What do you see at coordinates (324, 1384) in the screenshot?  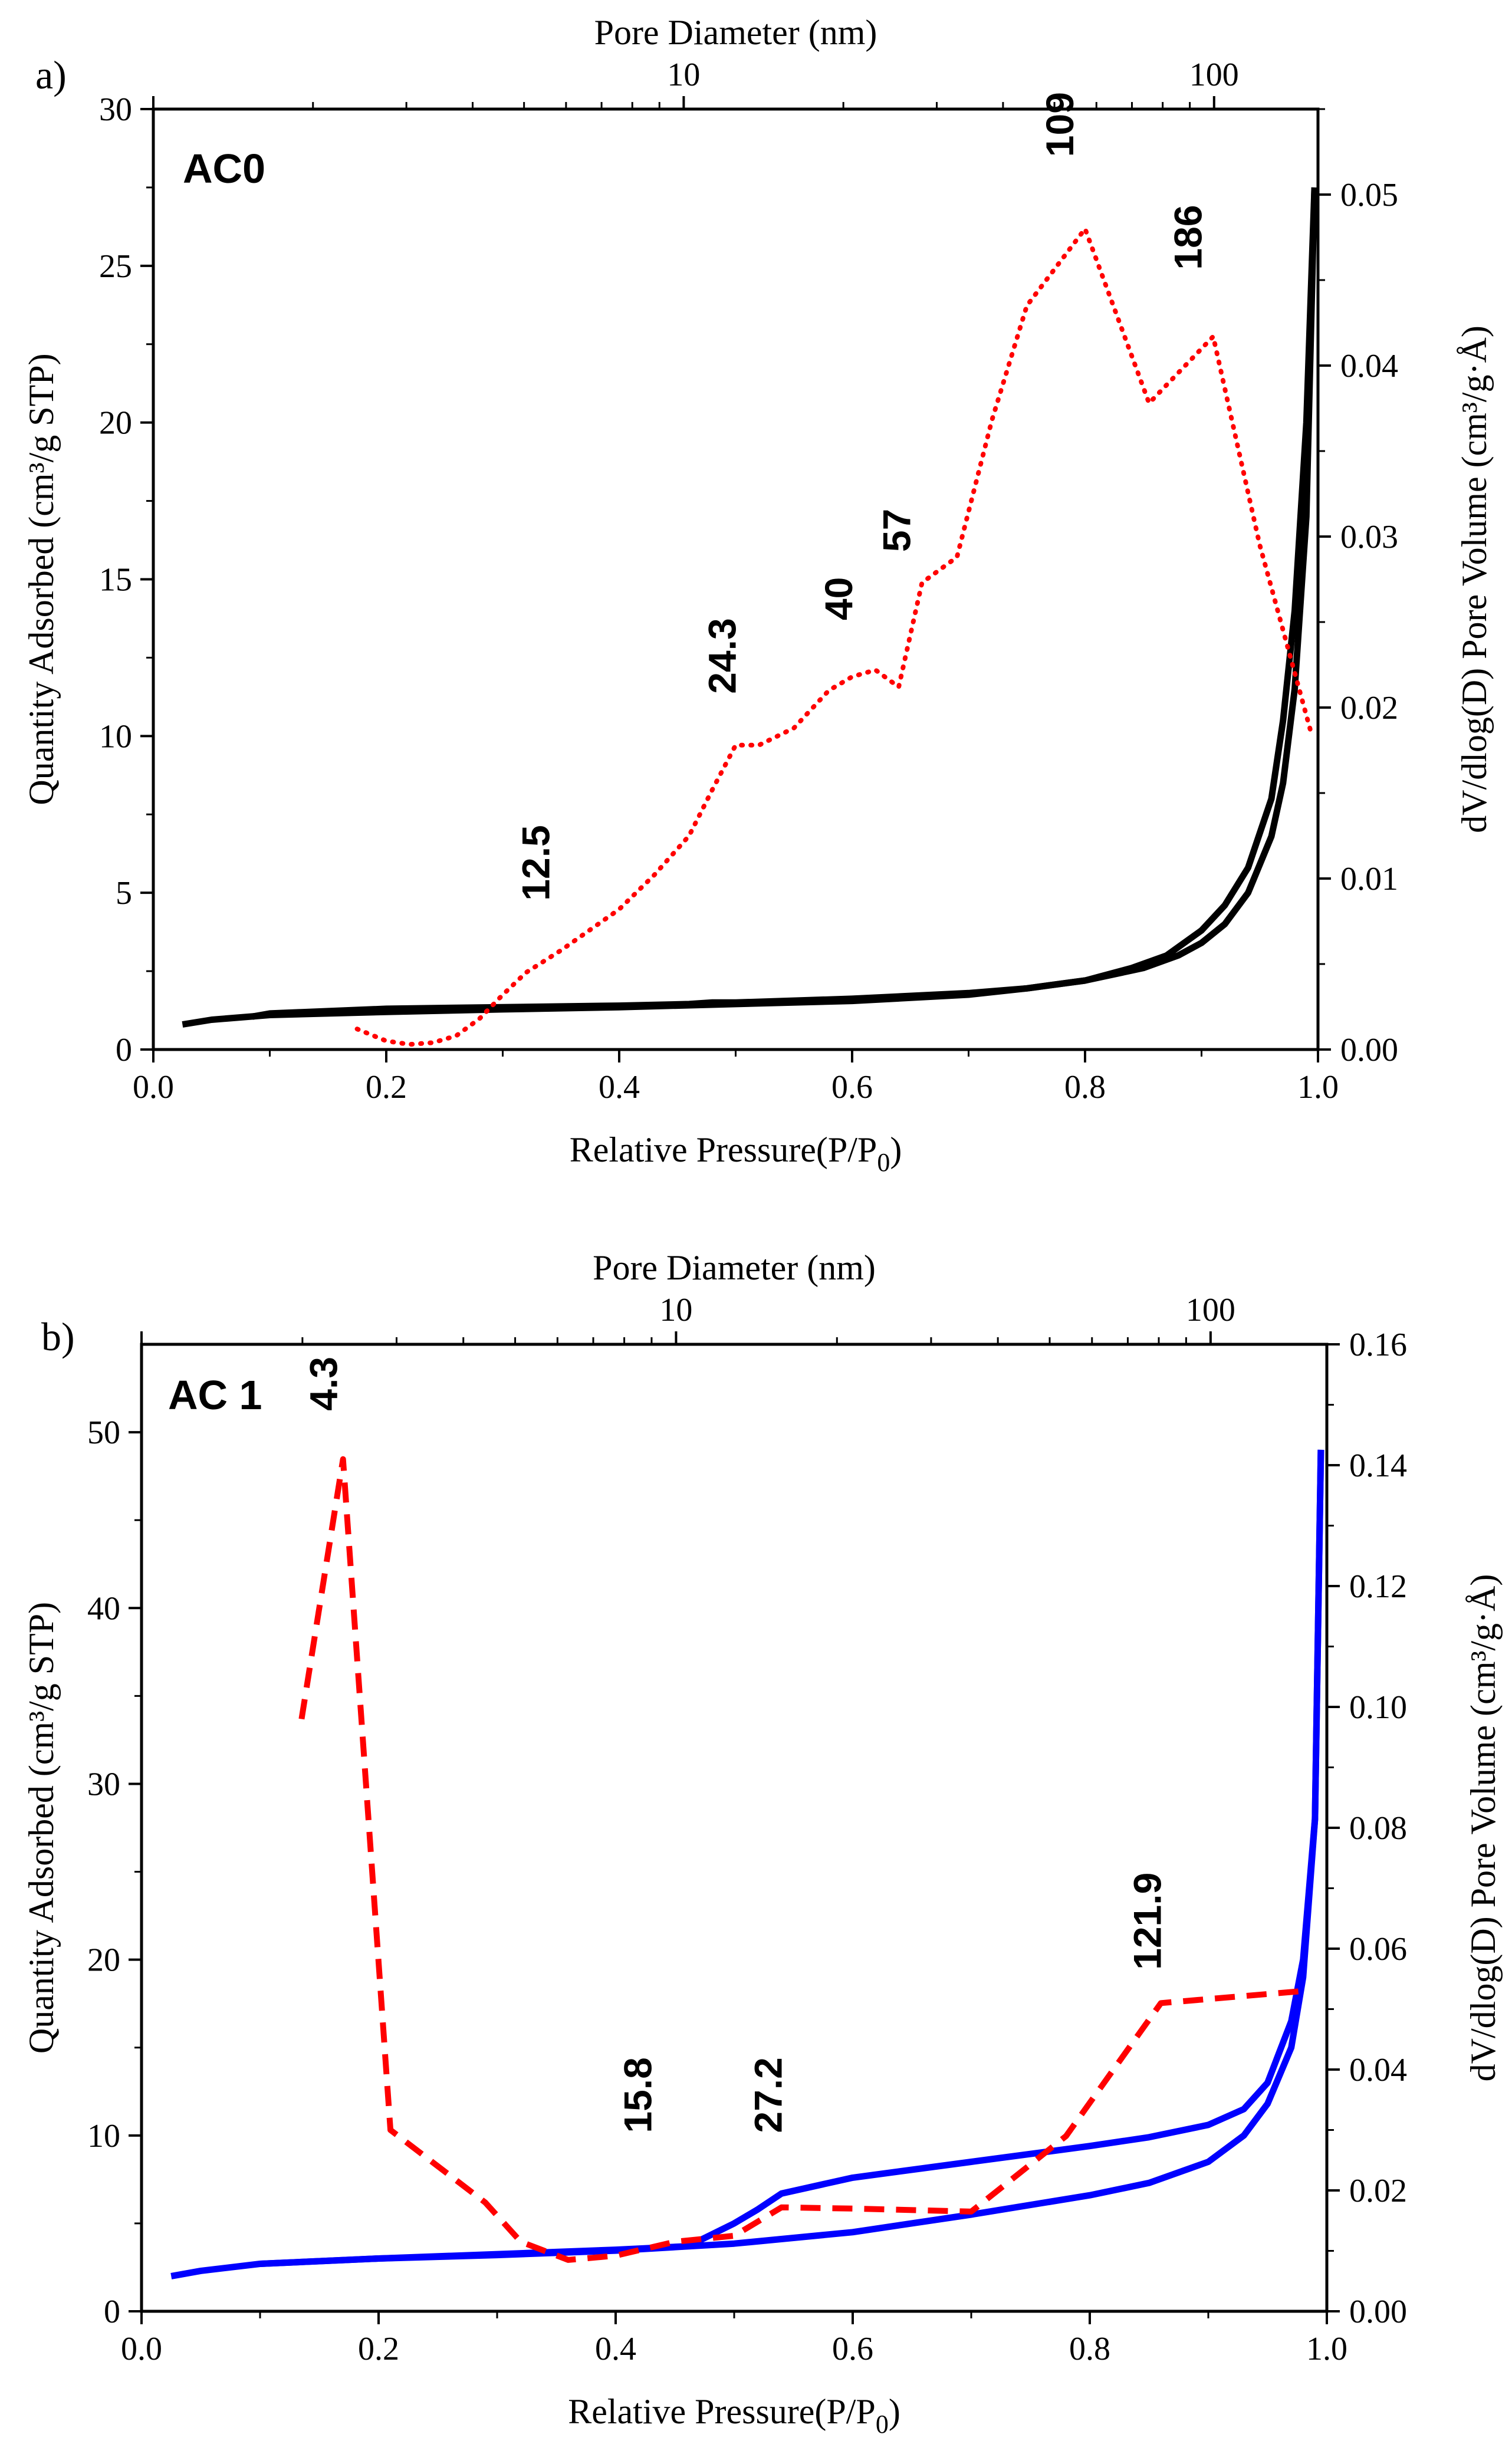 I see `peak-label: 4.3` at bounding box center [324, 1384].